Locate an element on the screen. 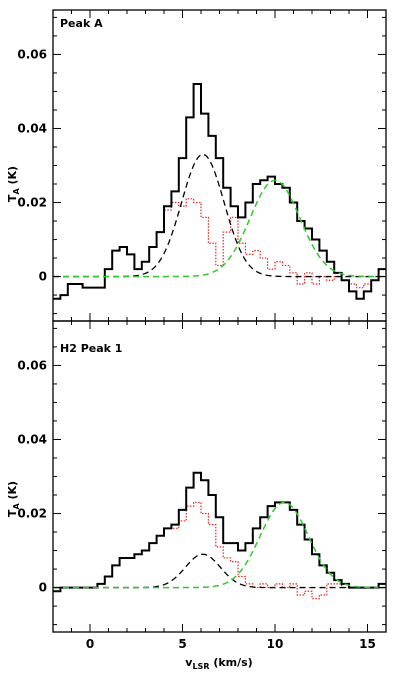 This screenshot has width=415, height=683. x-axis-title-sub: LSR is located at coordinates (200, 666).